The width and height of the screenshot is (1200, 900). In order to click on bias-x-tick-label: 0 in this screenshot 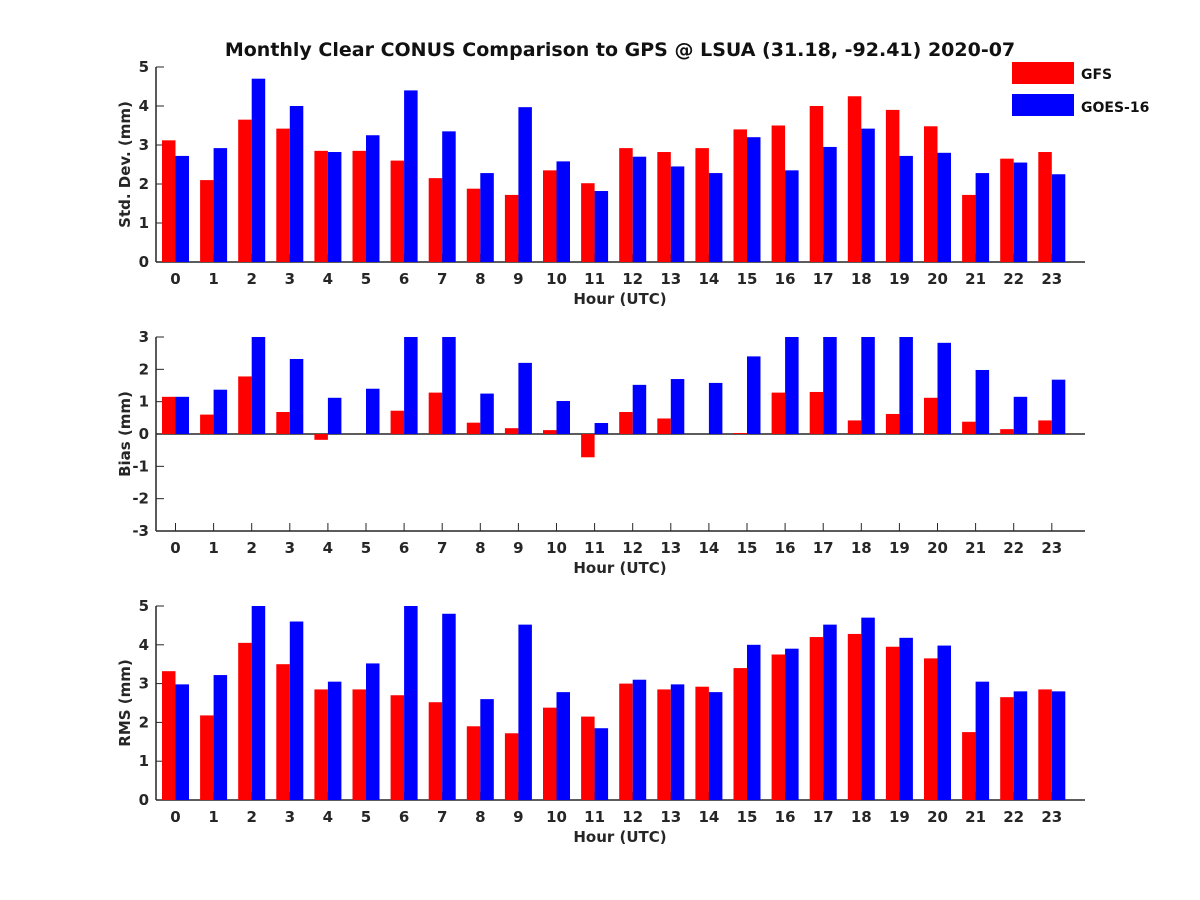, I will do `click(175, 548)`.